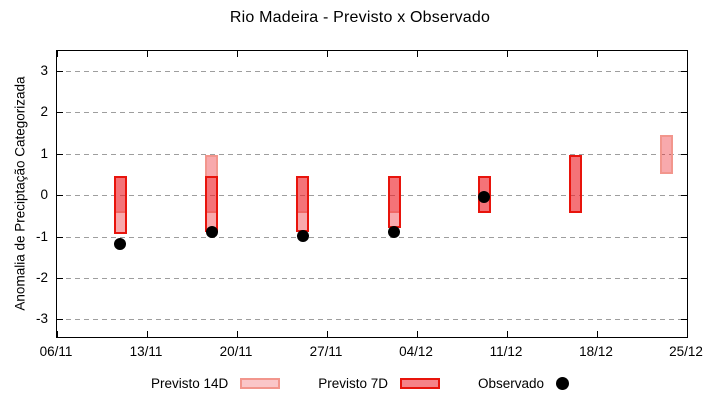  I want to click on legend-label-previsto-14d: Previsto 14D, so click(189, 383).